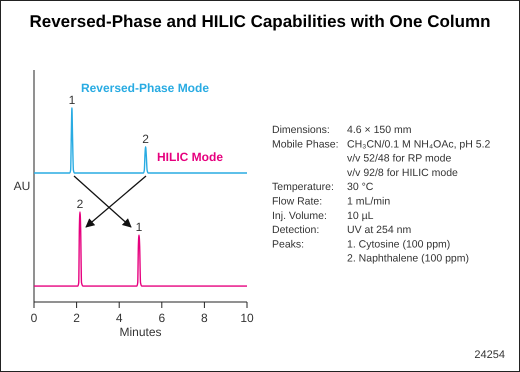  What do you see at coordinates (361, 244) in the screenshot?
I see `text: Peaks: 1. Cytosine (100 ppm)` at bounding box center [361, 244].